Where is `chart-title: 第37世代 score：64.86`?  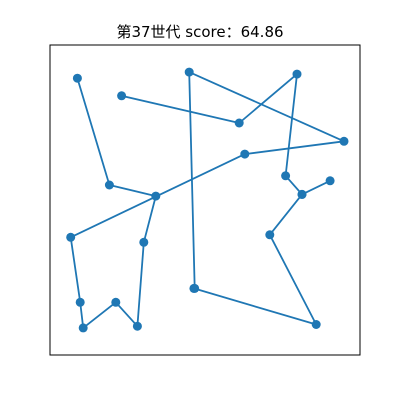
chart-title: 第37世代 score：64.86 is located at coordinates (200, 32).